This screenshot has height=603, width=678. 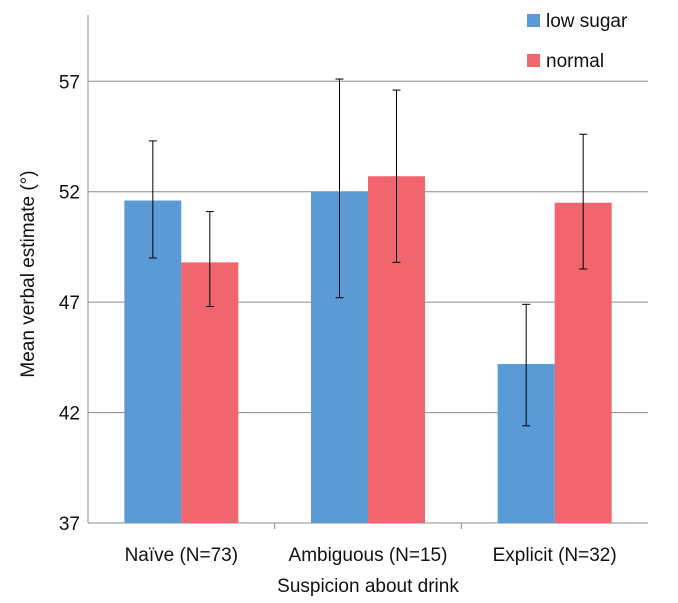 I want to click on x-tick-label: Explicit (N=32), so click(x=555, y=555).